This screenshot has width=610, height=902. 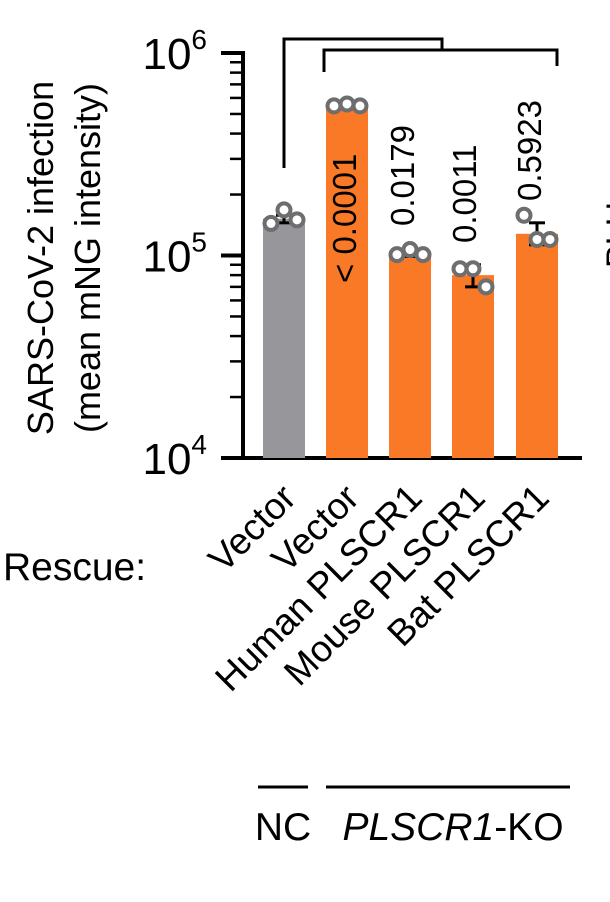 What do you see at coordinates (199, 444) in the screenshot?
I see `y-tick-exponent: 4` at bounding box center [199, 444].